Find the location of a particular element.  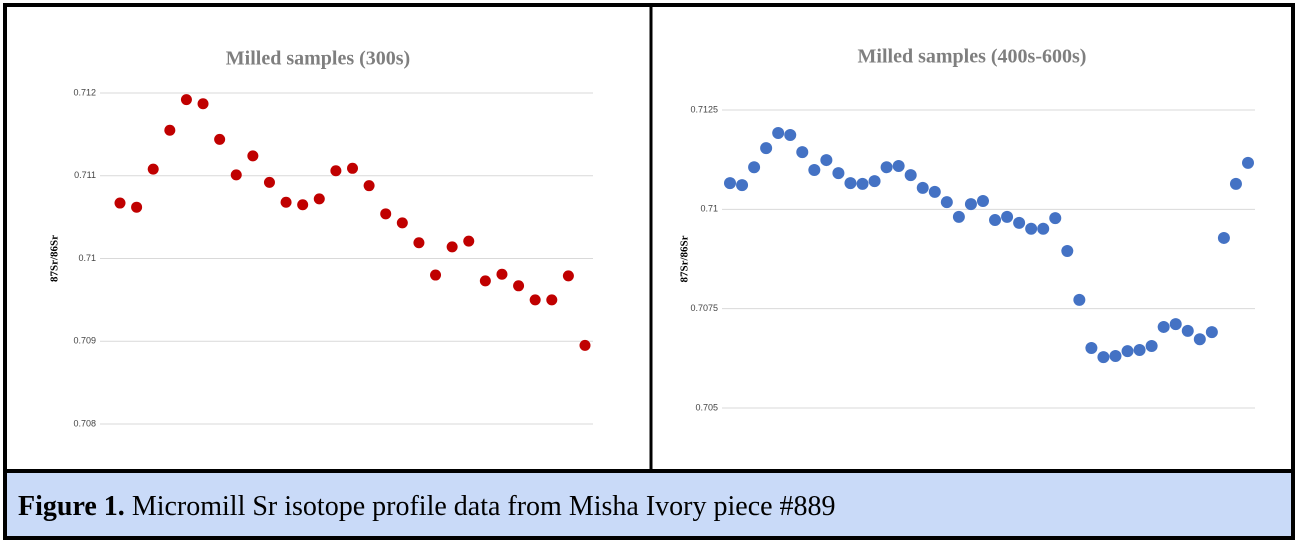

y-tick-label: 0.709 is located at coordinates (84, 341).